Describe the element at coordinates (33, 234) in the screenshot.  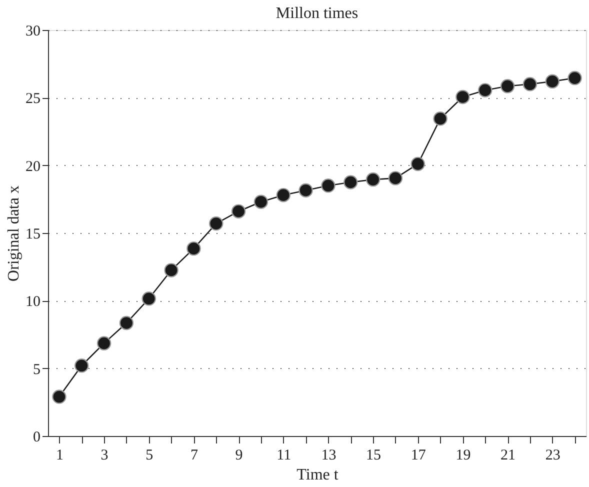
I see `y-tick-label: 15` at that location.